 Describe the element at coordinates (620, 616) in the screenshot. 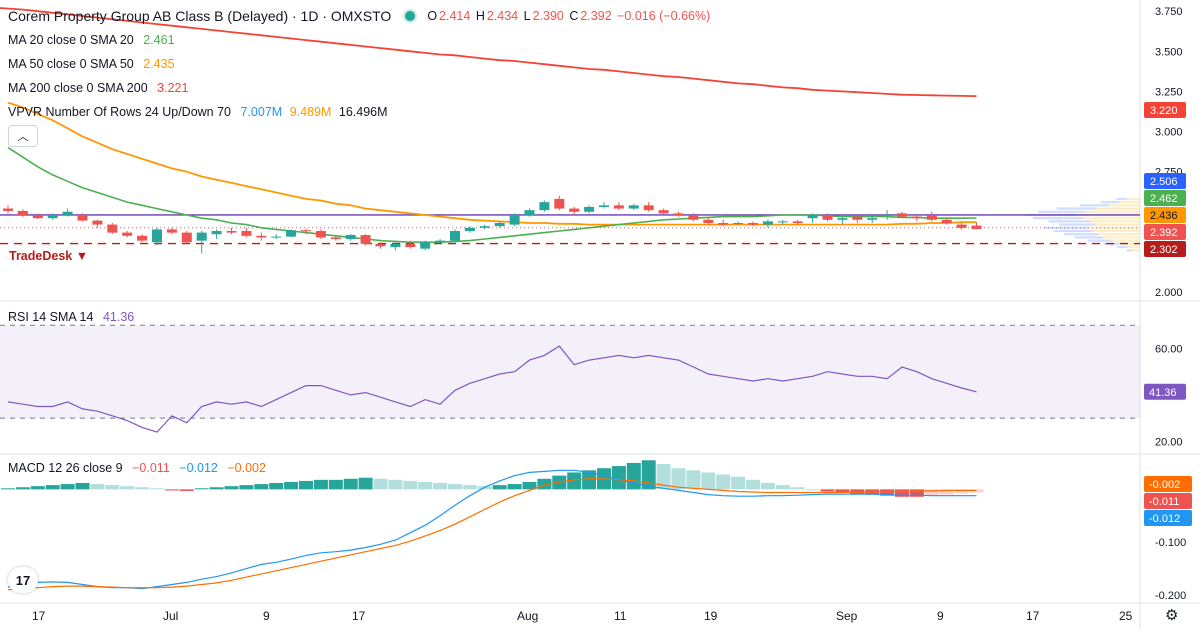

I see `time-axis-label: 11` at that location.